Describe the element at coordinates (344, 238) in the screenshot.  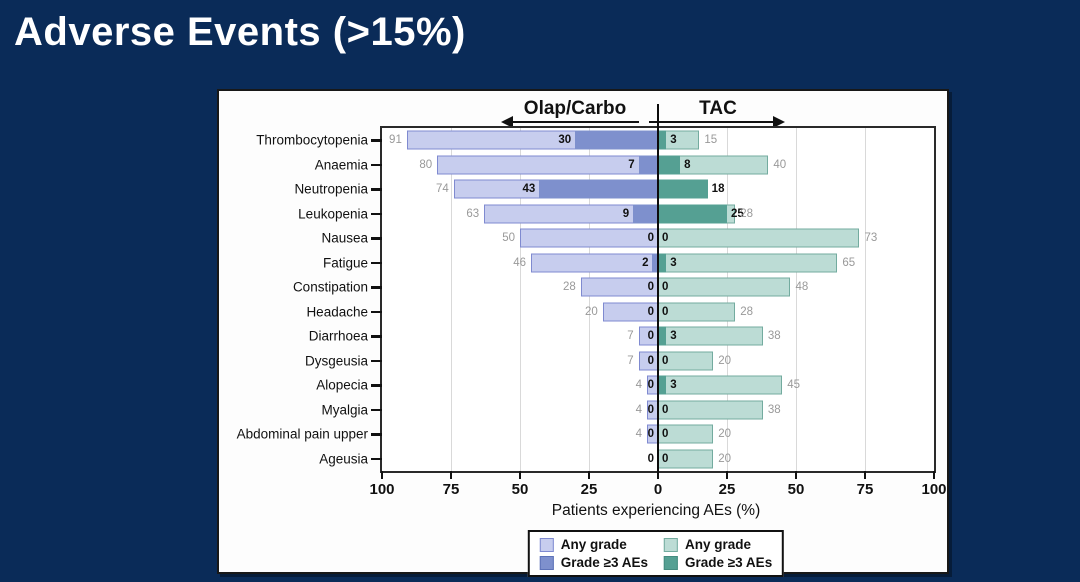
I see `row-label: Nausea` at that location.